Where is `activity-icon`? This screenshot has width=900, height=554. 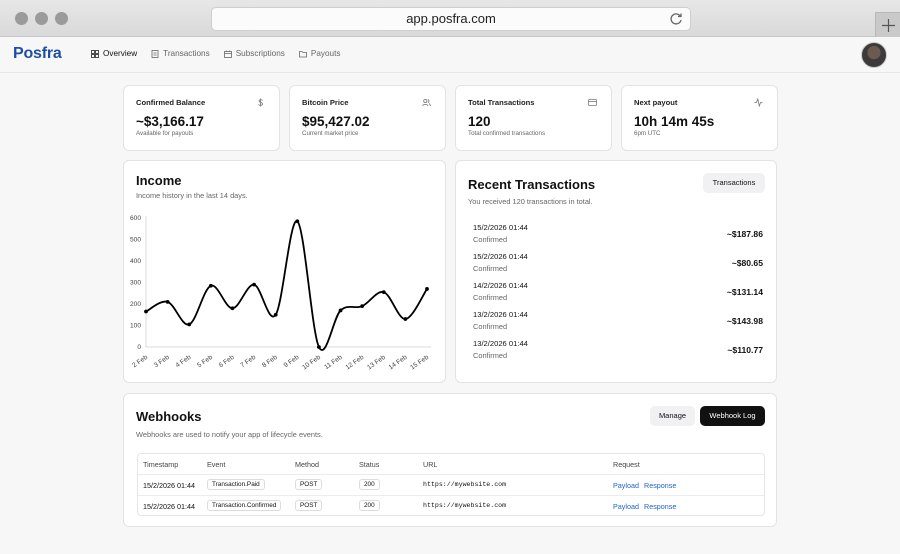 activity-icon is located at coordinates (758, 102).